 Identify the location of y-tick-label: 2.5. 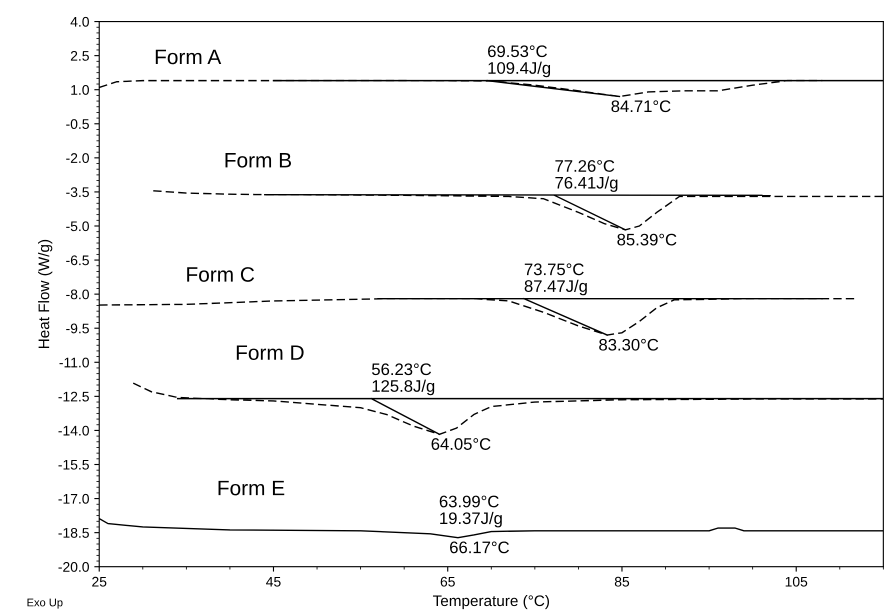
(79, 55).